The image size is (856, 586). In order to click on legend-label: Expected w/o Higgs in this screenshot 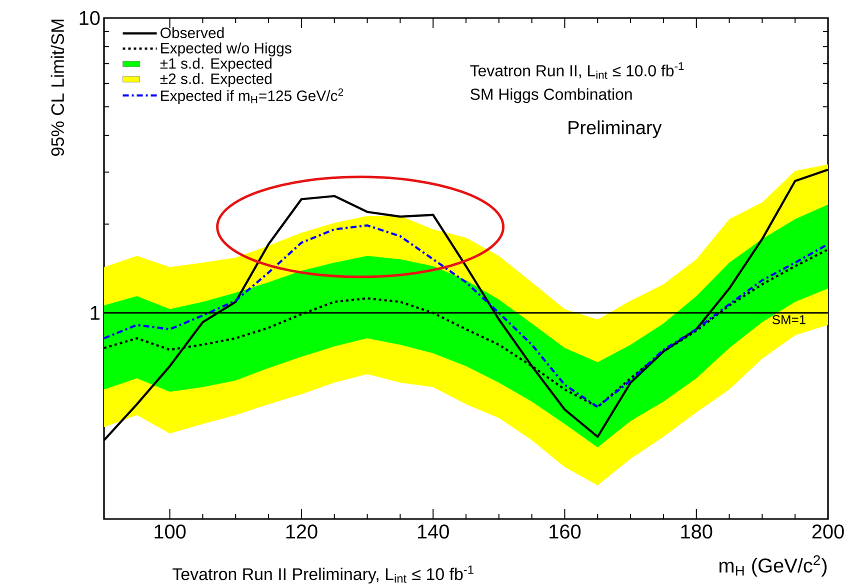, I will do `click(226, 49)`.